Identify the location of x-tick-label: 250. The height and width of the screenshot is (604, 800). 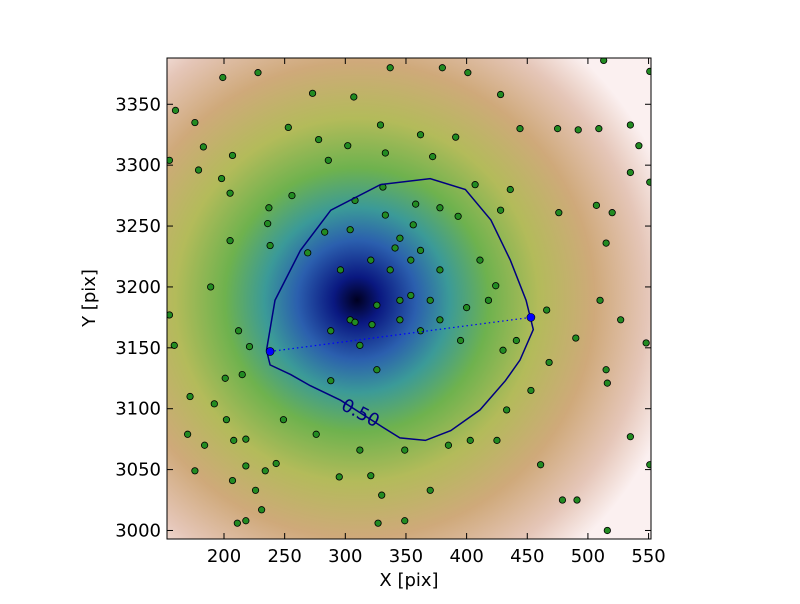
(284, 556).